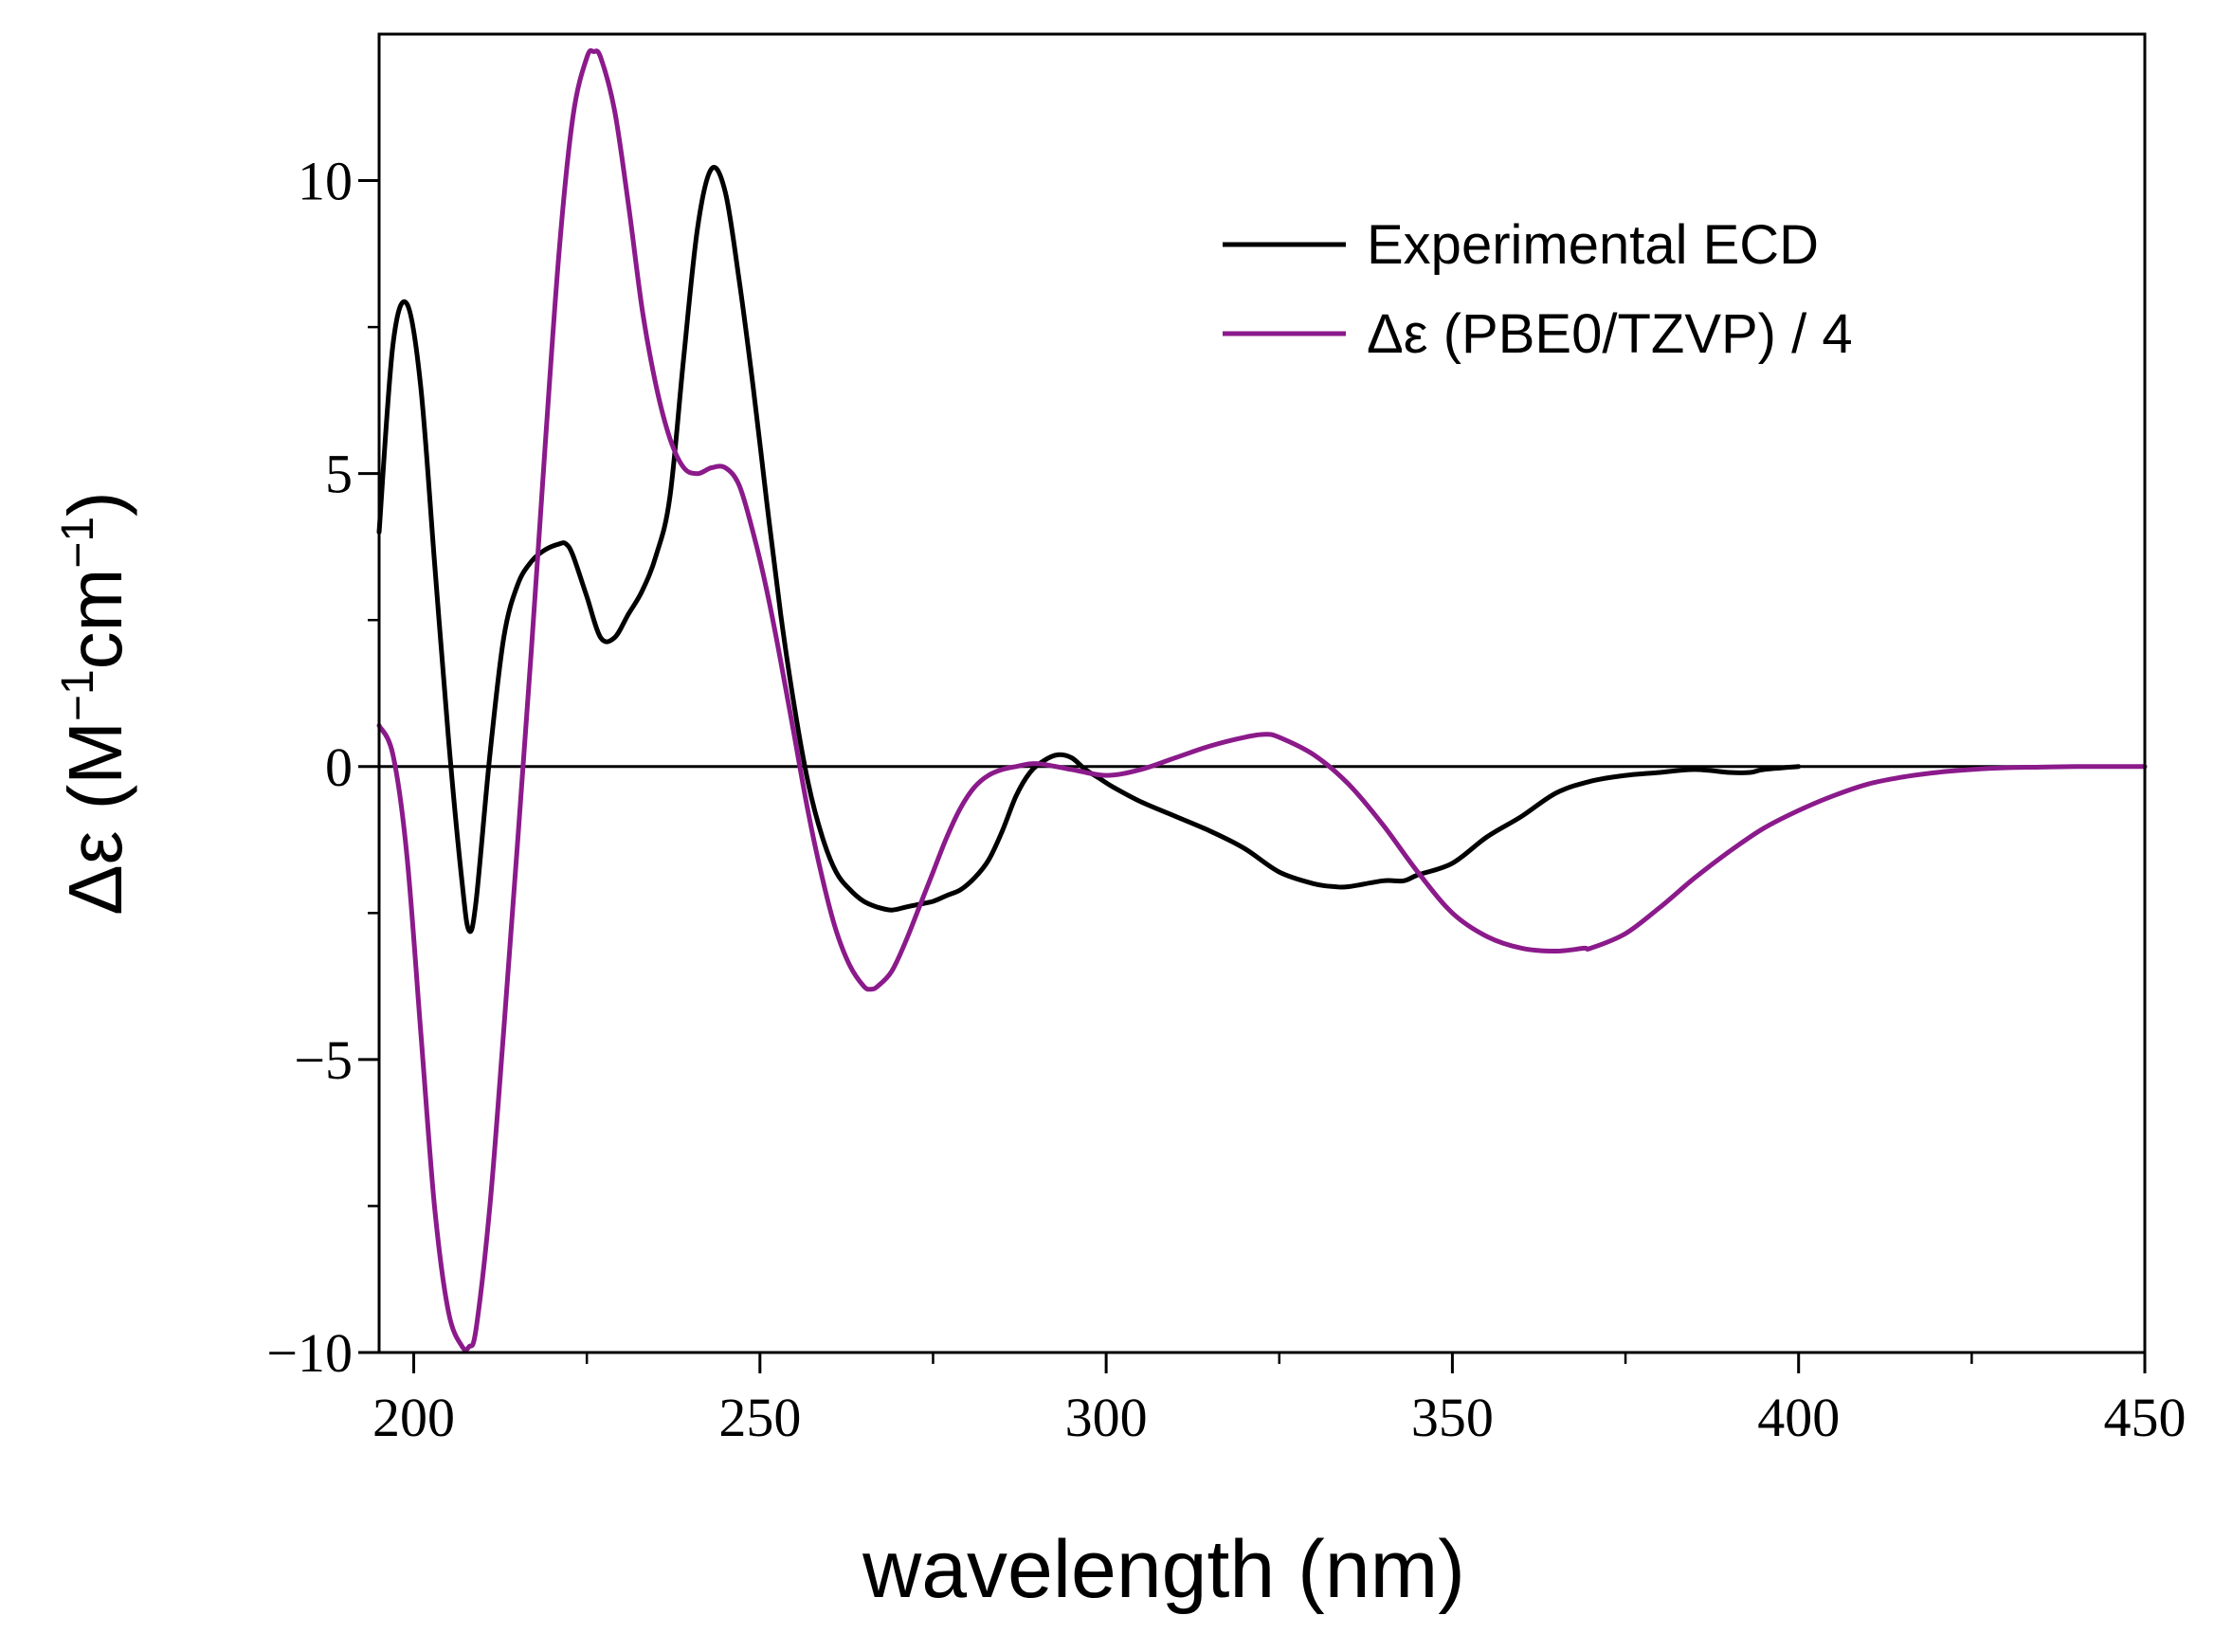  What do you see at coordinates (1106, 1418) in the screenshot?
I see `x-tick-label: 300` at bounding box center [1106, 1418].